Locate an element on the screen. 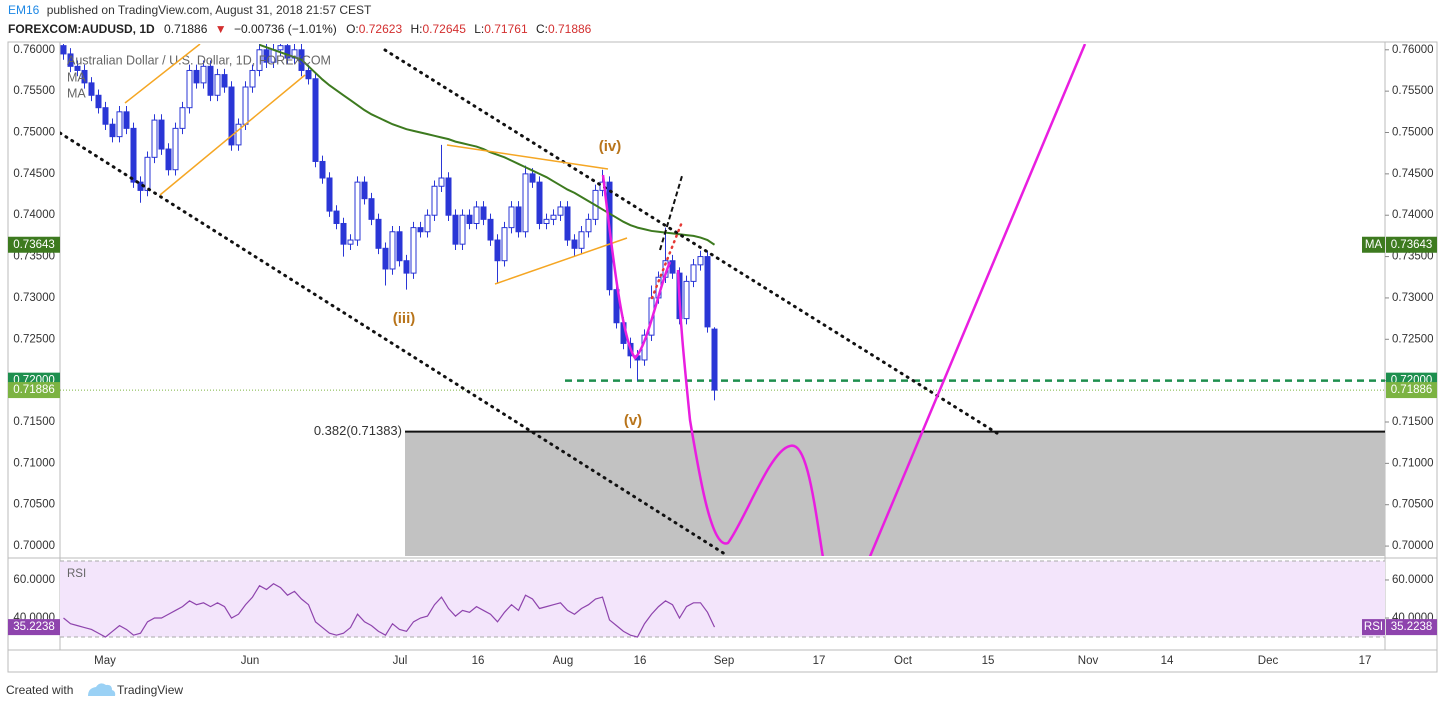 This screenshot has height=709, width=1444. badge-label: 0.73643 is located at coordinates (34, 245).